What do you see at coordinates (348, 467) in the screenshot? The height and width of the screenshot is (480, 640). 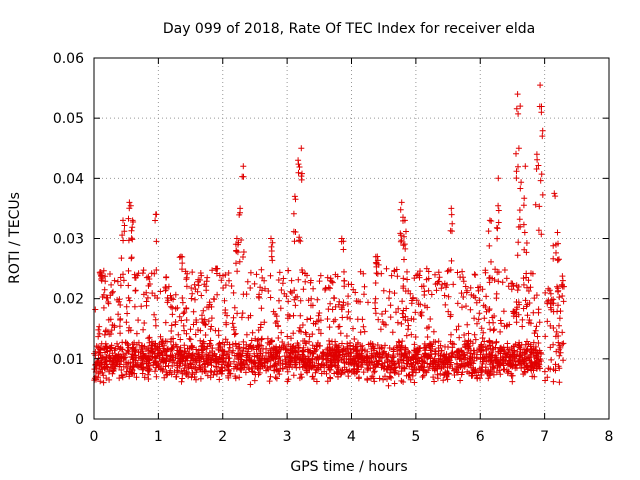 I see `x-axis-label: GPS time / hours` at bounding box center [348, 467].